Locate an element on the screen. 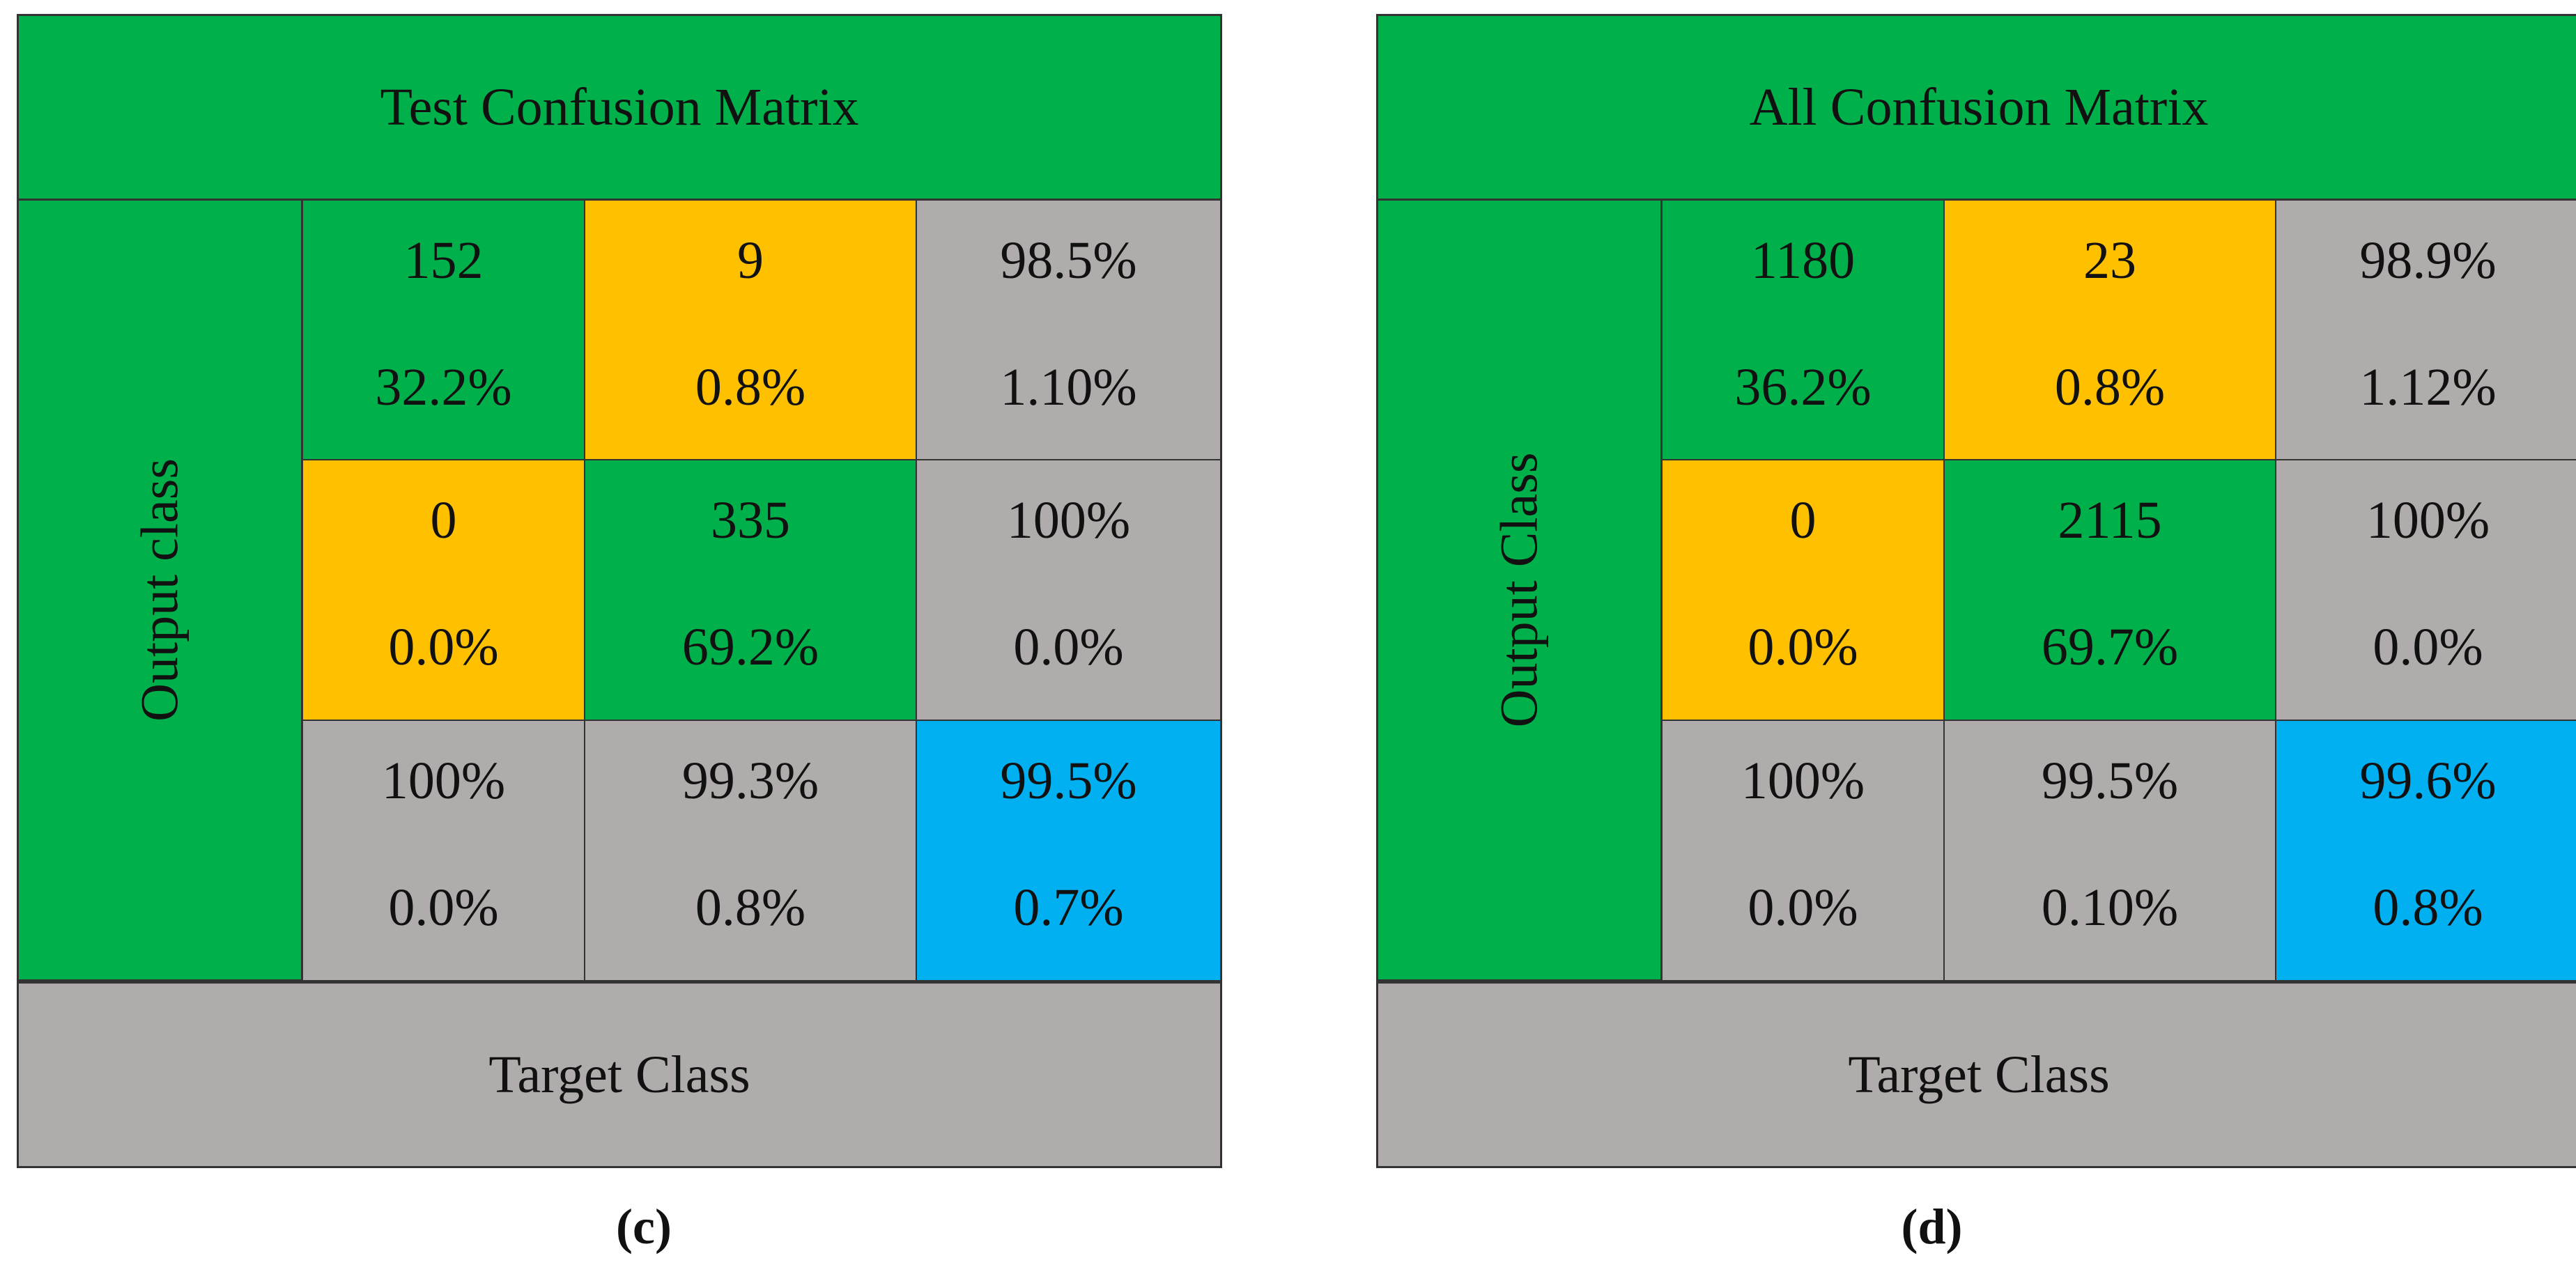 The image size is (2576, 1274). cell-percent: 0.7% is located at coordinates (1068, 907).